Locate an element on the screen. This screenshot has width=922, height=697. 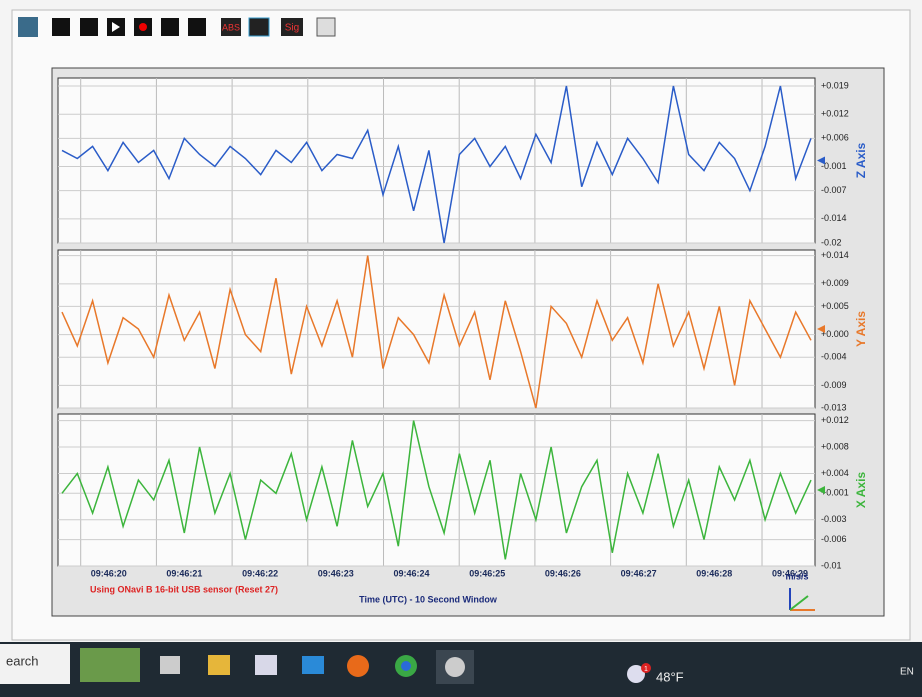
axis-label: Z Axis is located at coordinates (861, 160).